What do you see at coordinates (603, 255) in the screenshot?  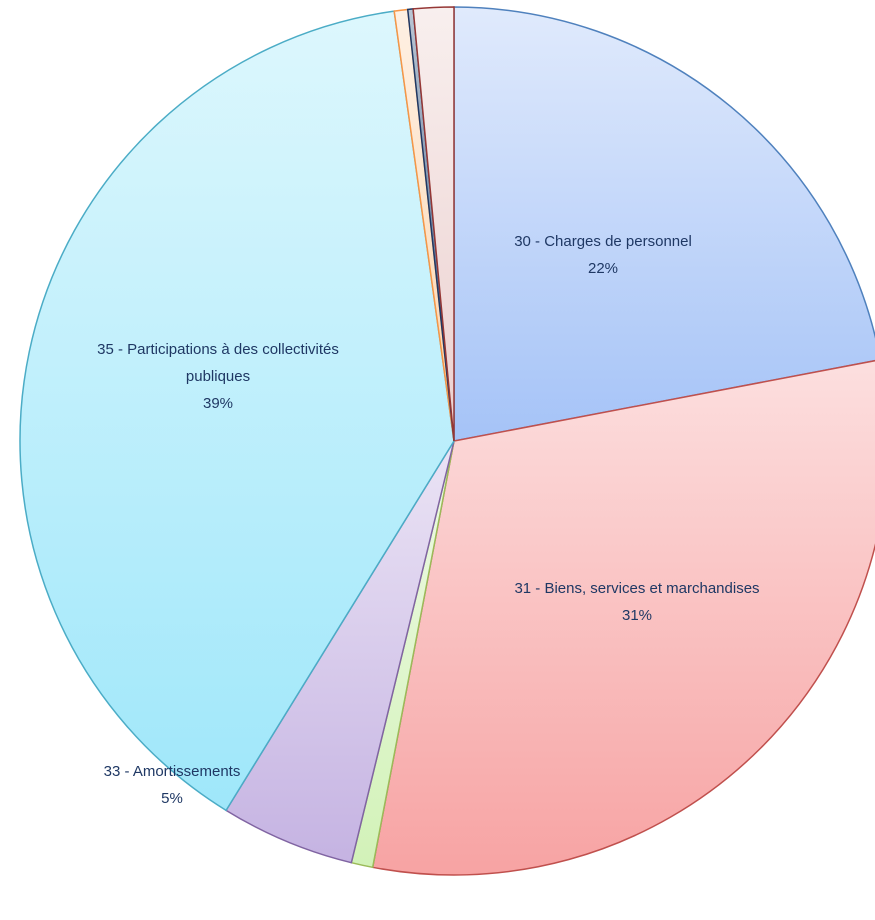 I see `slice-label: 30 - Charges de personnel 22%` at bounding box center [603, 255].